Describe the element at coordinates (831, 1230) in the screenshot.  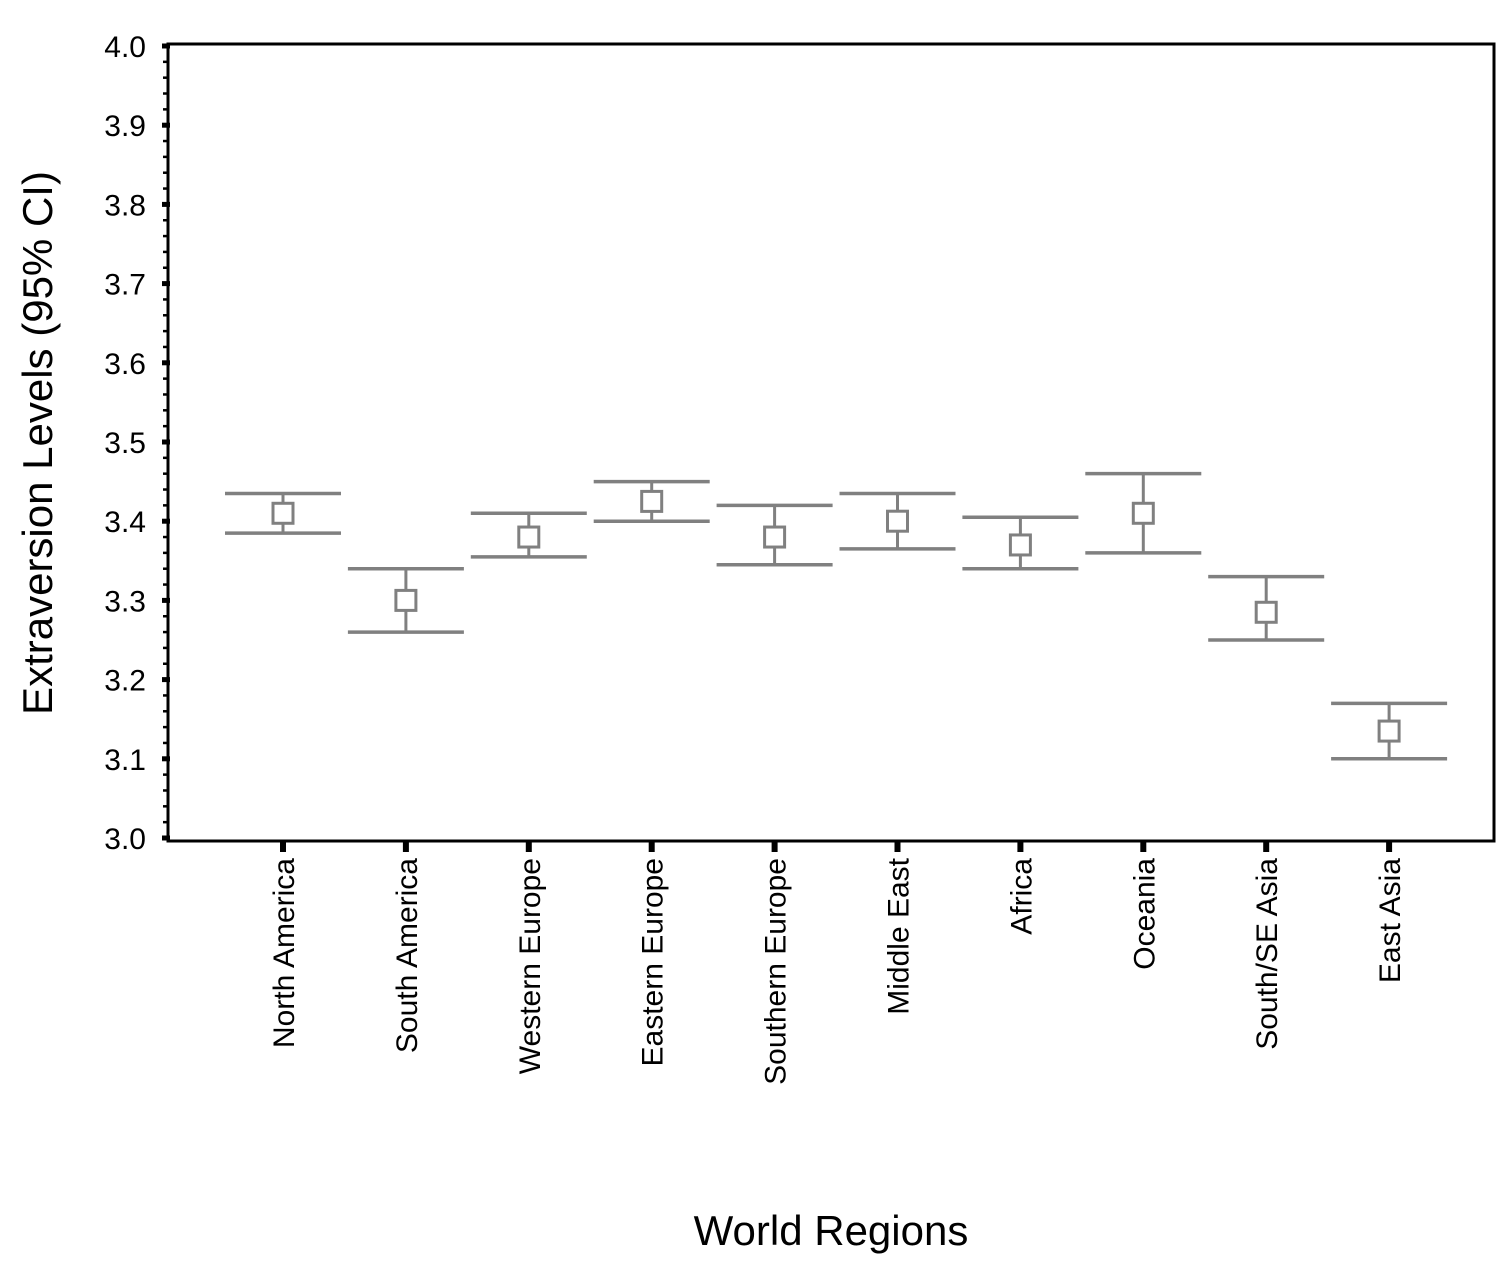
I see `x-axis-title: World Regions` at that location.